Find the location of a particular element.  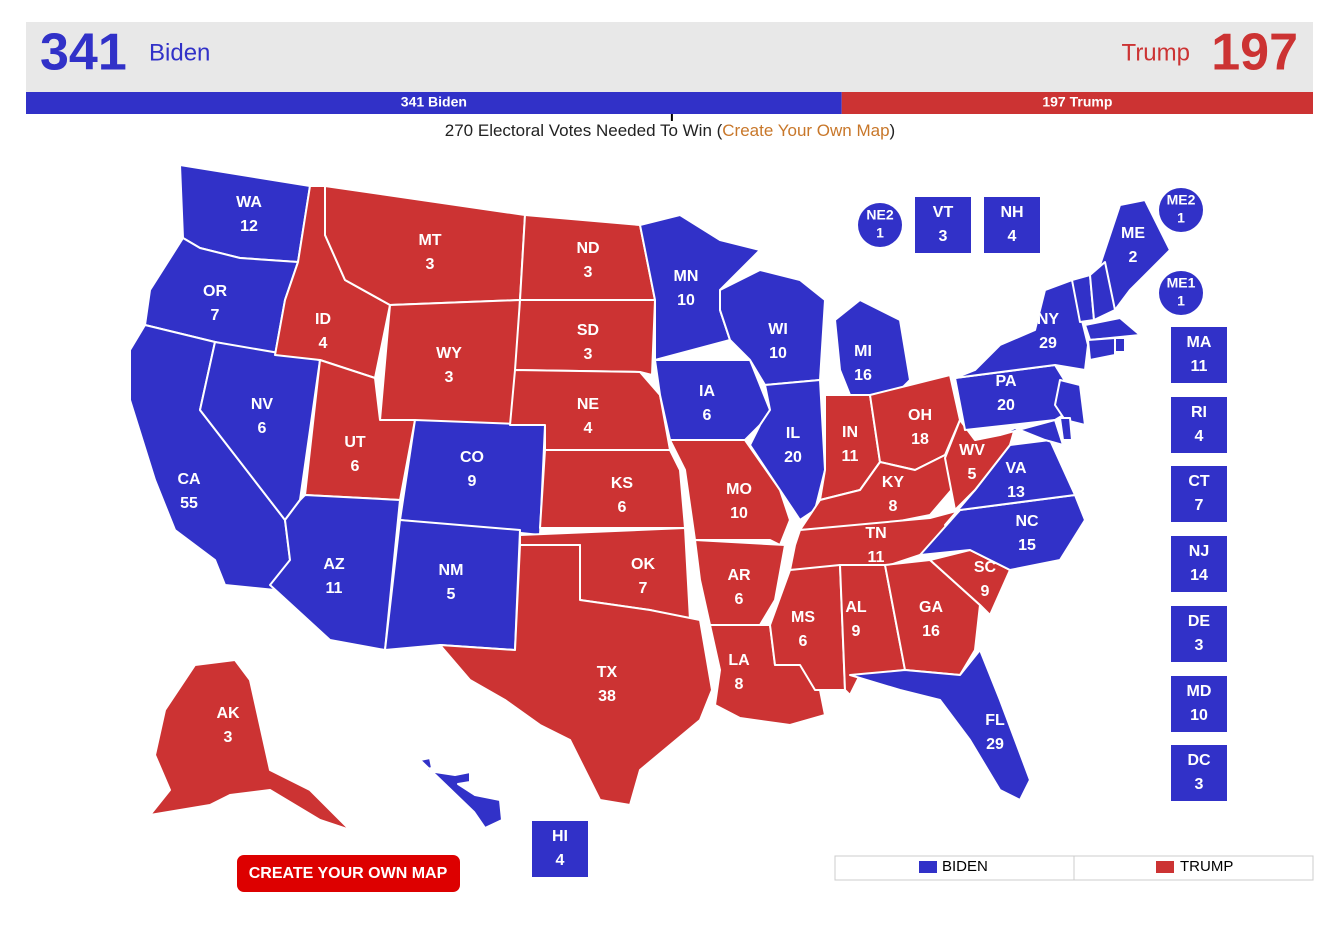

biden-name: Biden is located at coordinates (179, 52).